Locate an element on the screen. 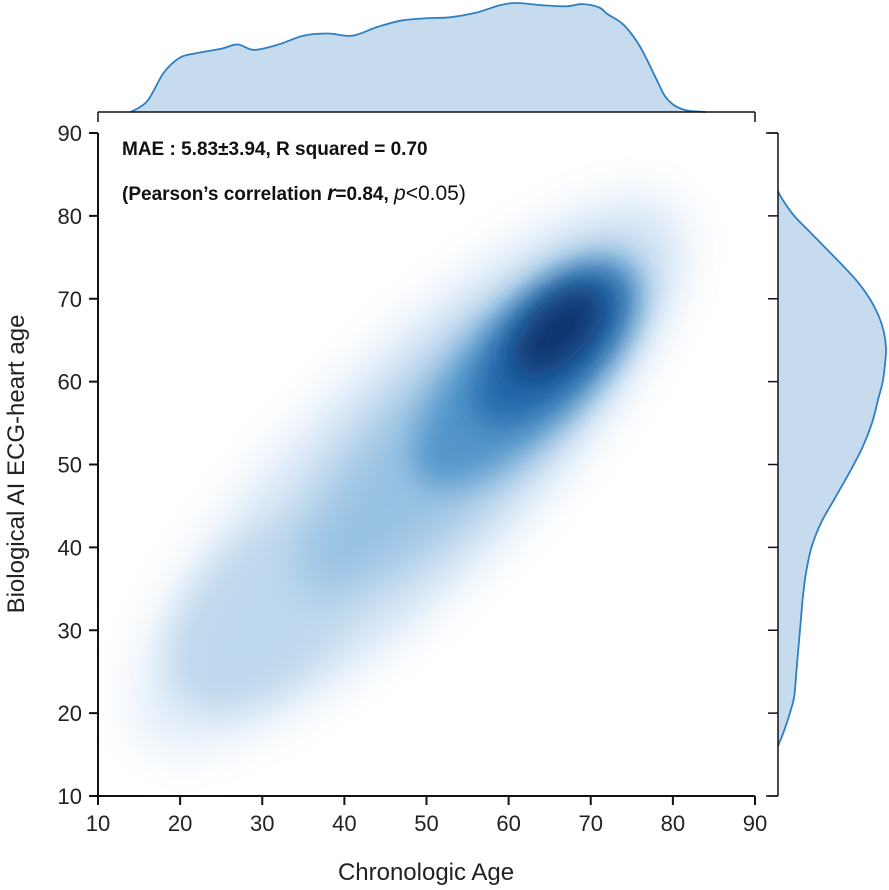  metrics-annotation: MAE : 5.83±3.94, R squared = 0.70 is located at coordinates (275, 149).